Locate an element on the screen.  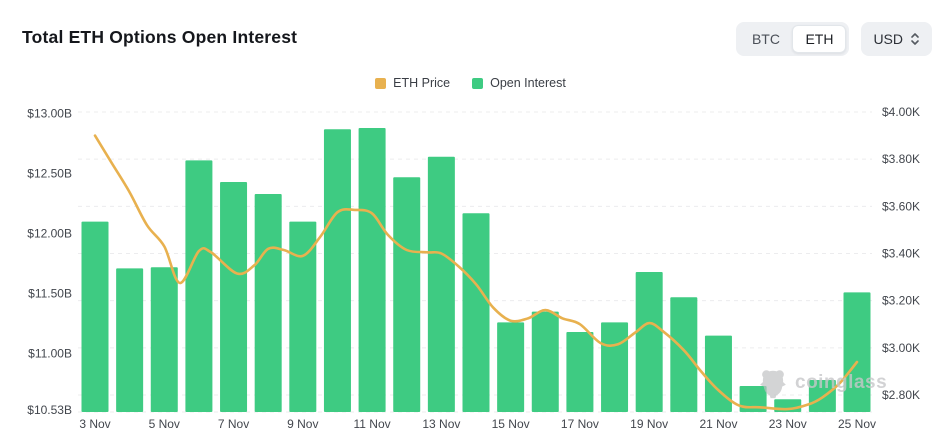
oi-bar-16-nov is located at coordinates (545, 361).